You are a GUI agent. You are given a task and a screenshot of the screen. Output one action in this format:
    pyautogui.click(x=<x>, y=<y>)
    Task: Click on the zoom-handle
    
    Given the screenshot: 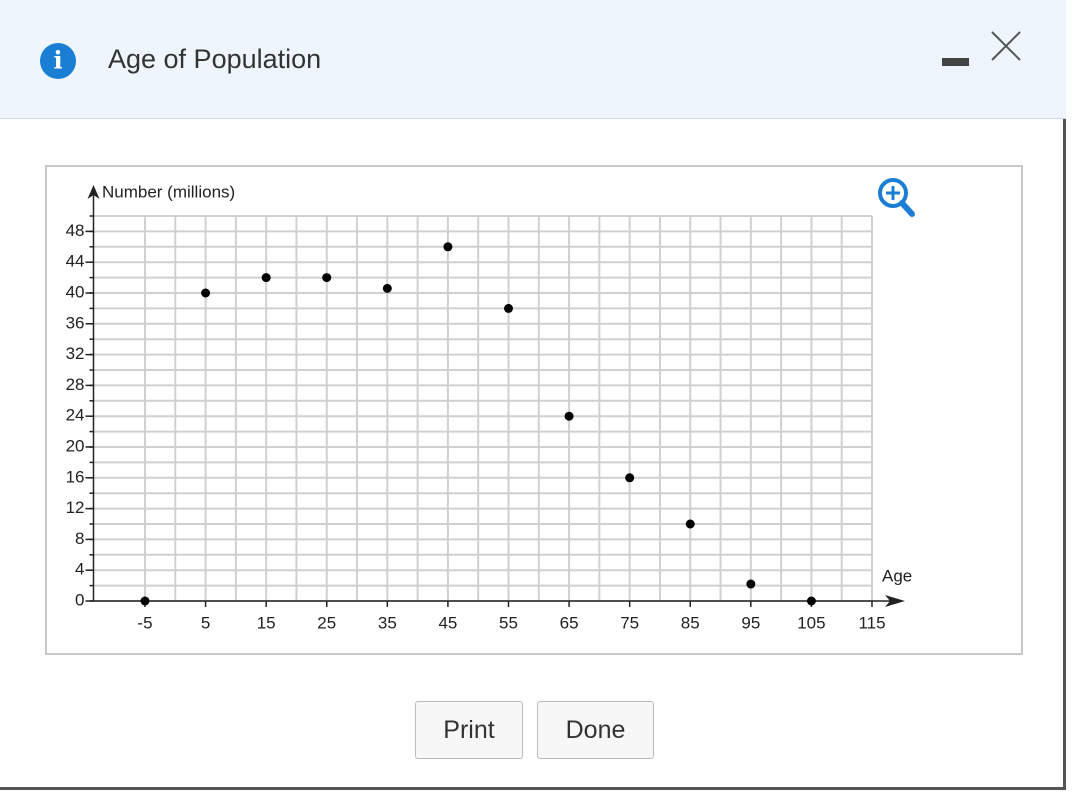 What is the action you would take?
    pyautogui.click(x=907, y=208)
    